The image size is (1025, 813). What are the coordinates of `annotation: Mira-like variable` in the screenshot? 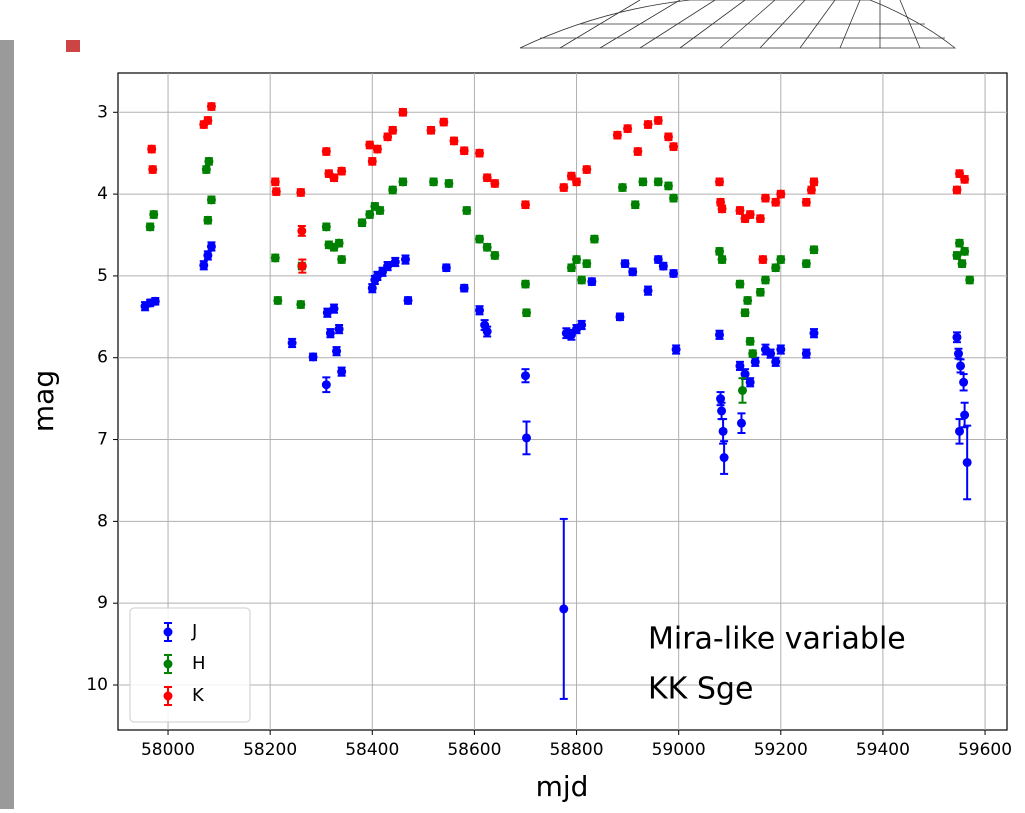 It's located at (777, 639).